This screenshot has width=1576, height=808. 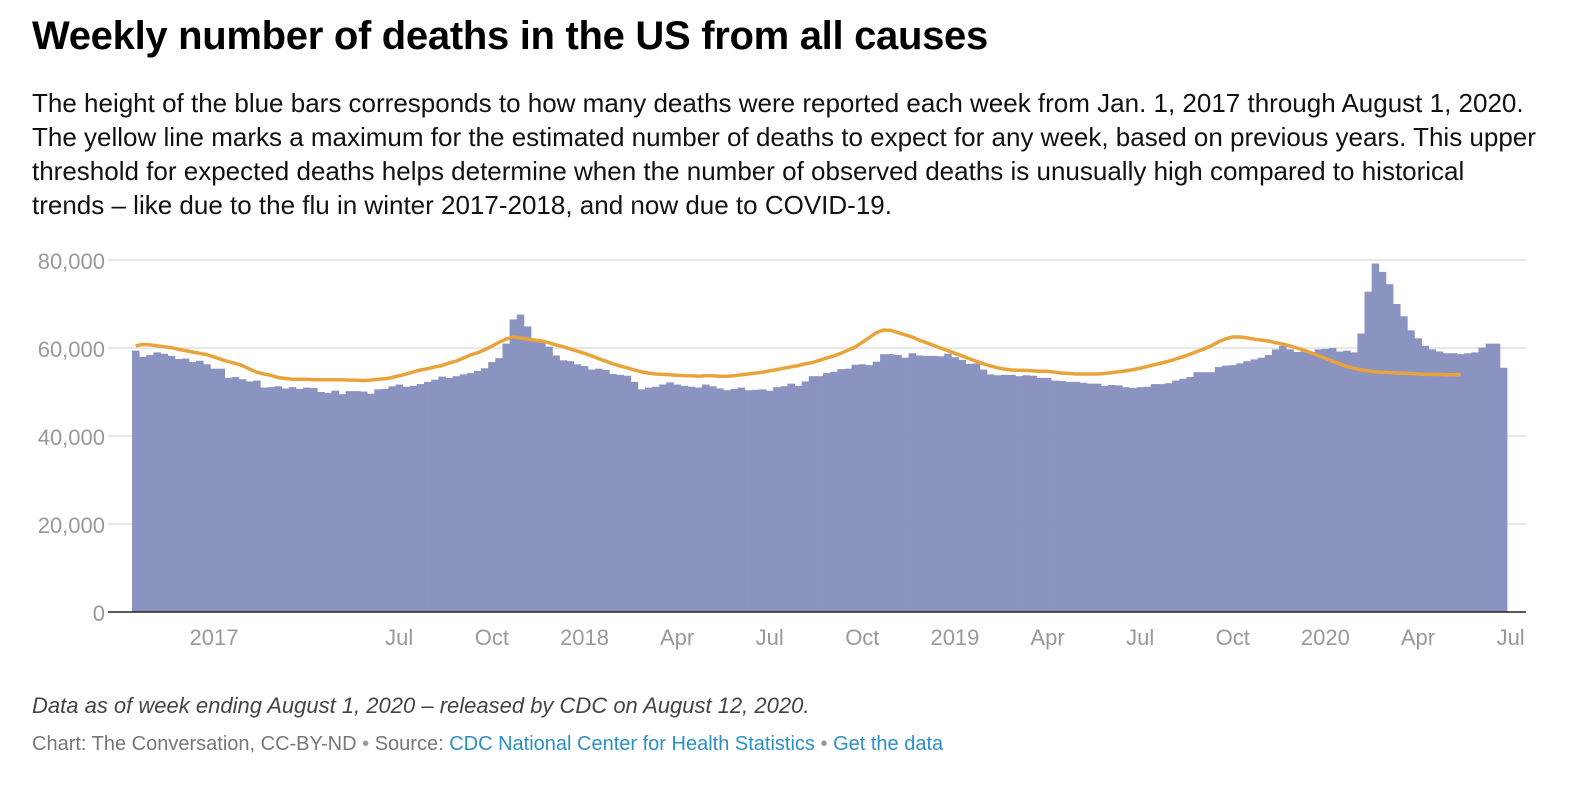 What do you see at coordinates (71, 525) in the screenshot?
I see `y-tick-label: 20,000` at bounding box center [71, 525].